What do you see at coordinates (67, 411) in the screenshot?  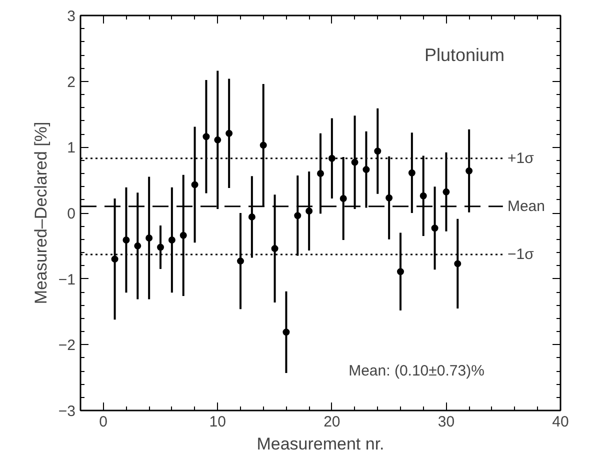 I see `y-tick-label: −3` at bounding box center [67, 411].